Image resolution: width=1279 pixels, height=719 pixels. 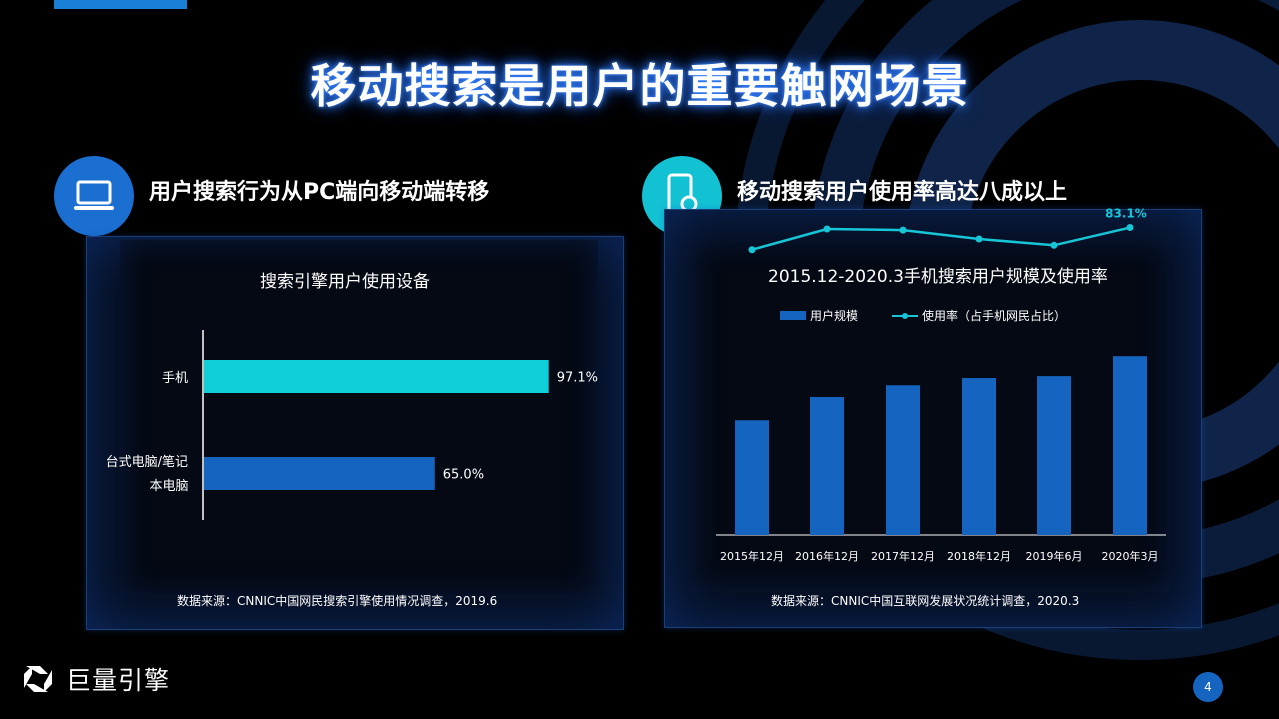 What do you see at coordinates (925, 601) in the screenshot?
I see `right-source-note: 数据来源：CNNIC中国互联网发展状况统计调查，2020.3` at bounding box center [925, 601].